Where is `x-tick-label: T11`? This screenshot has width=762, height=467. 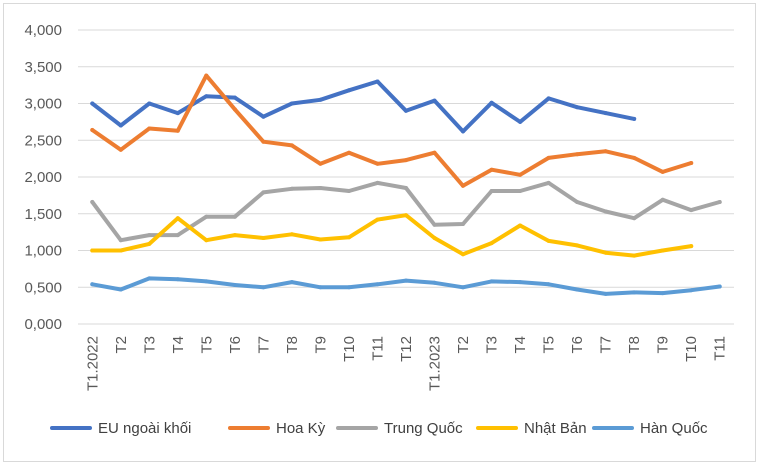 x-tick-label: T11 is located at coordinates (377, 348).